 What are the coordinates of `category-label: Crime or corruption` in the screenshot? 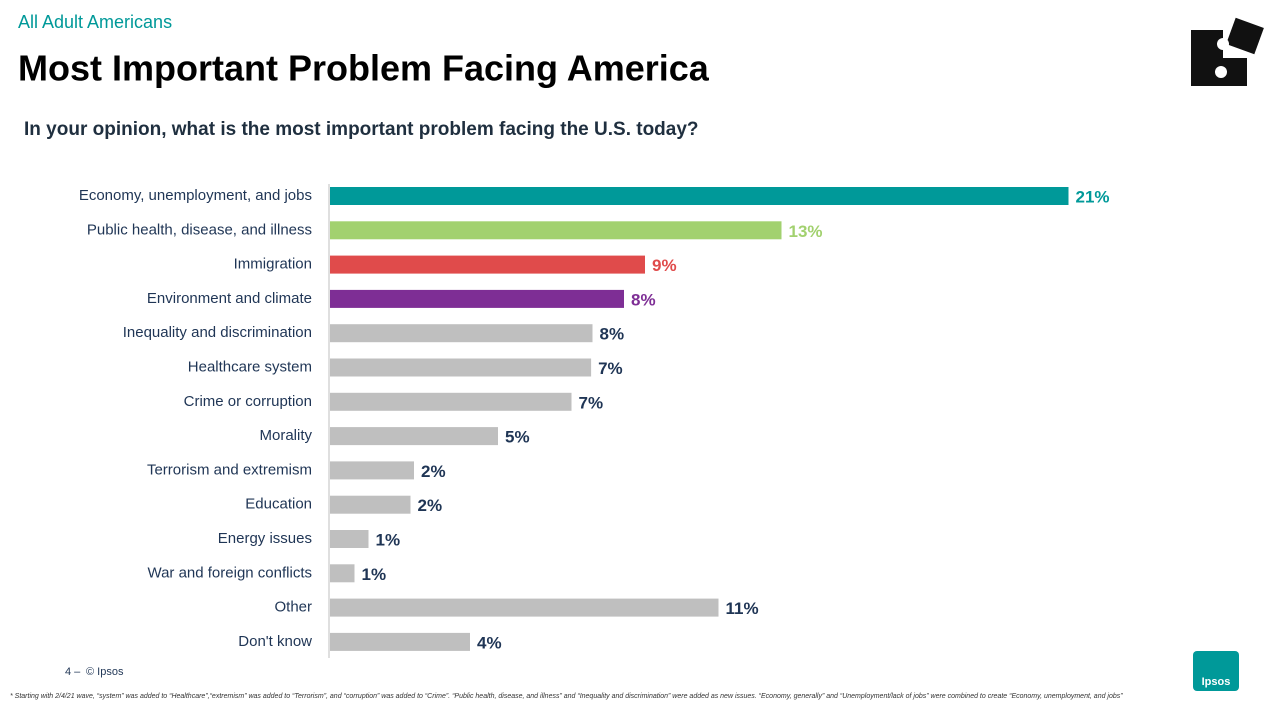 It's located at (248, 401).